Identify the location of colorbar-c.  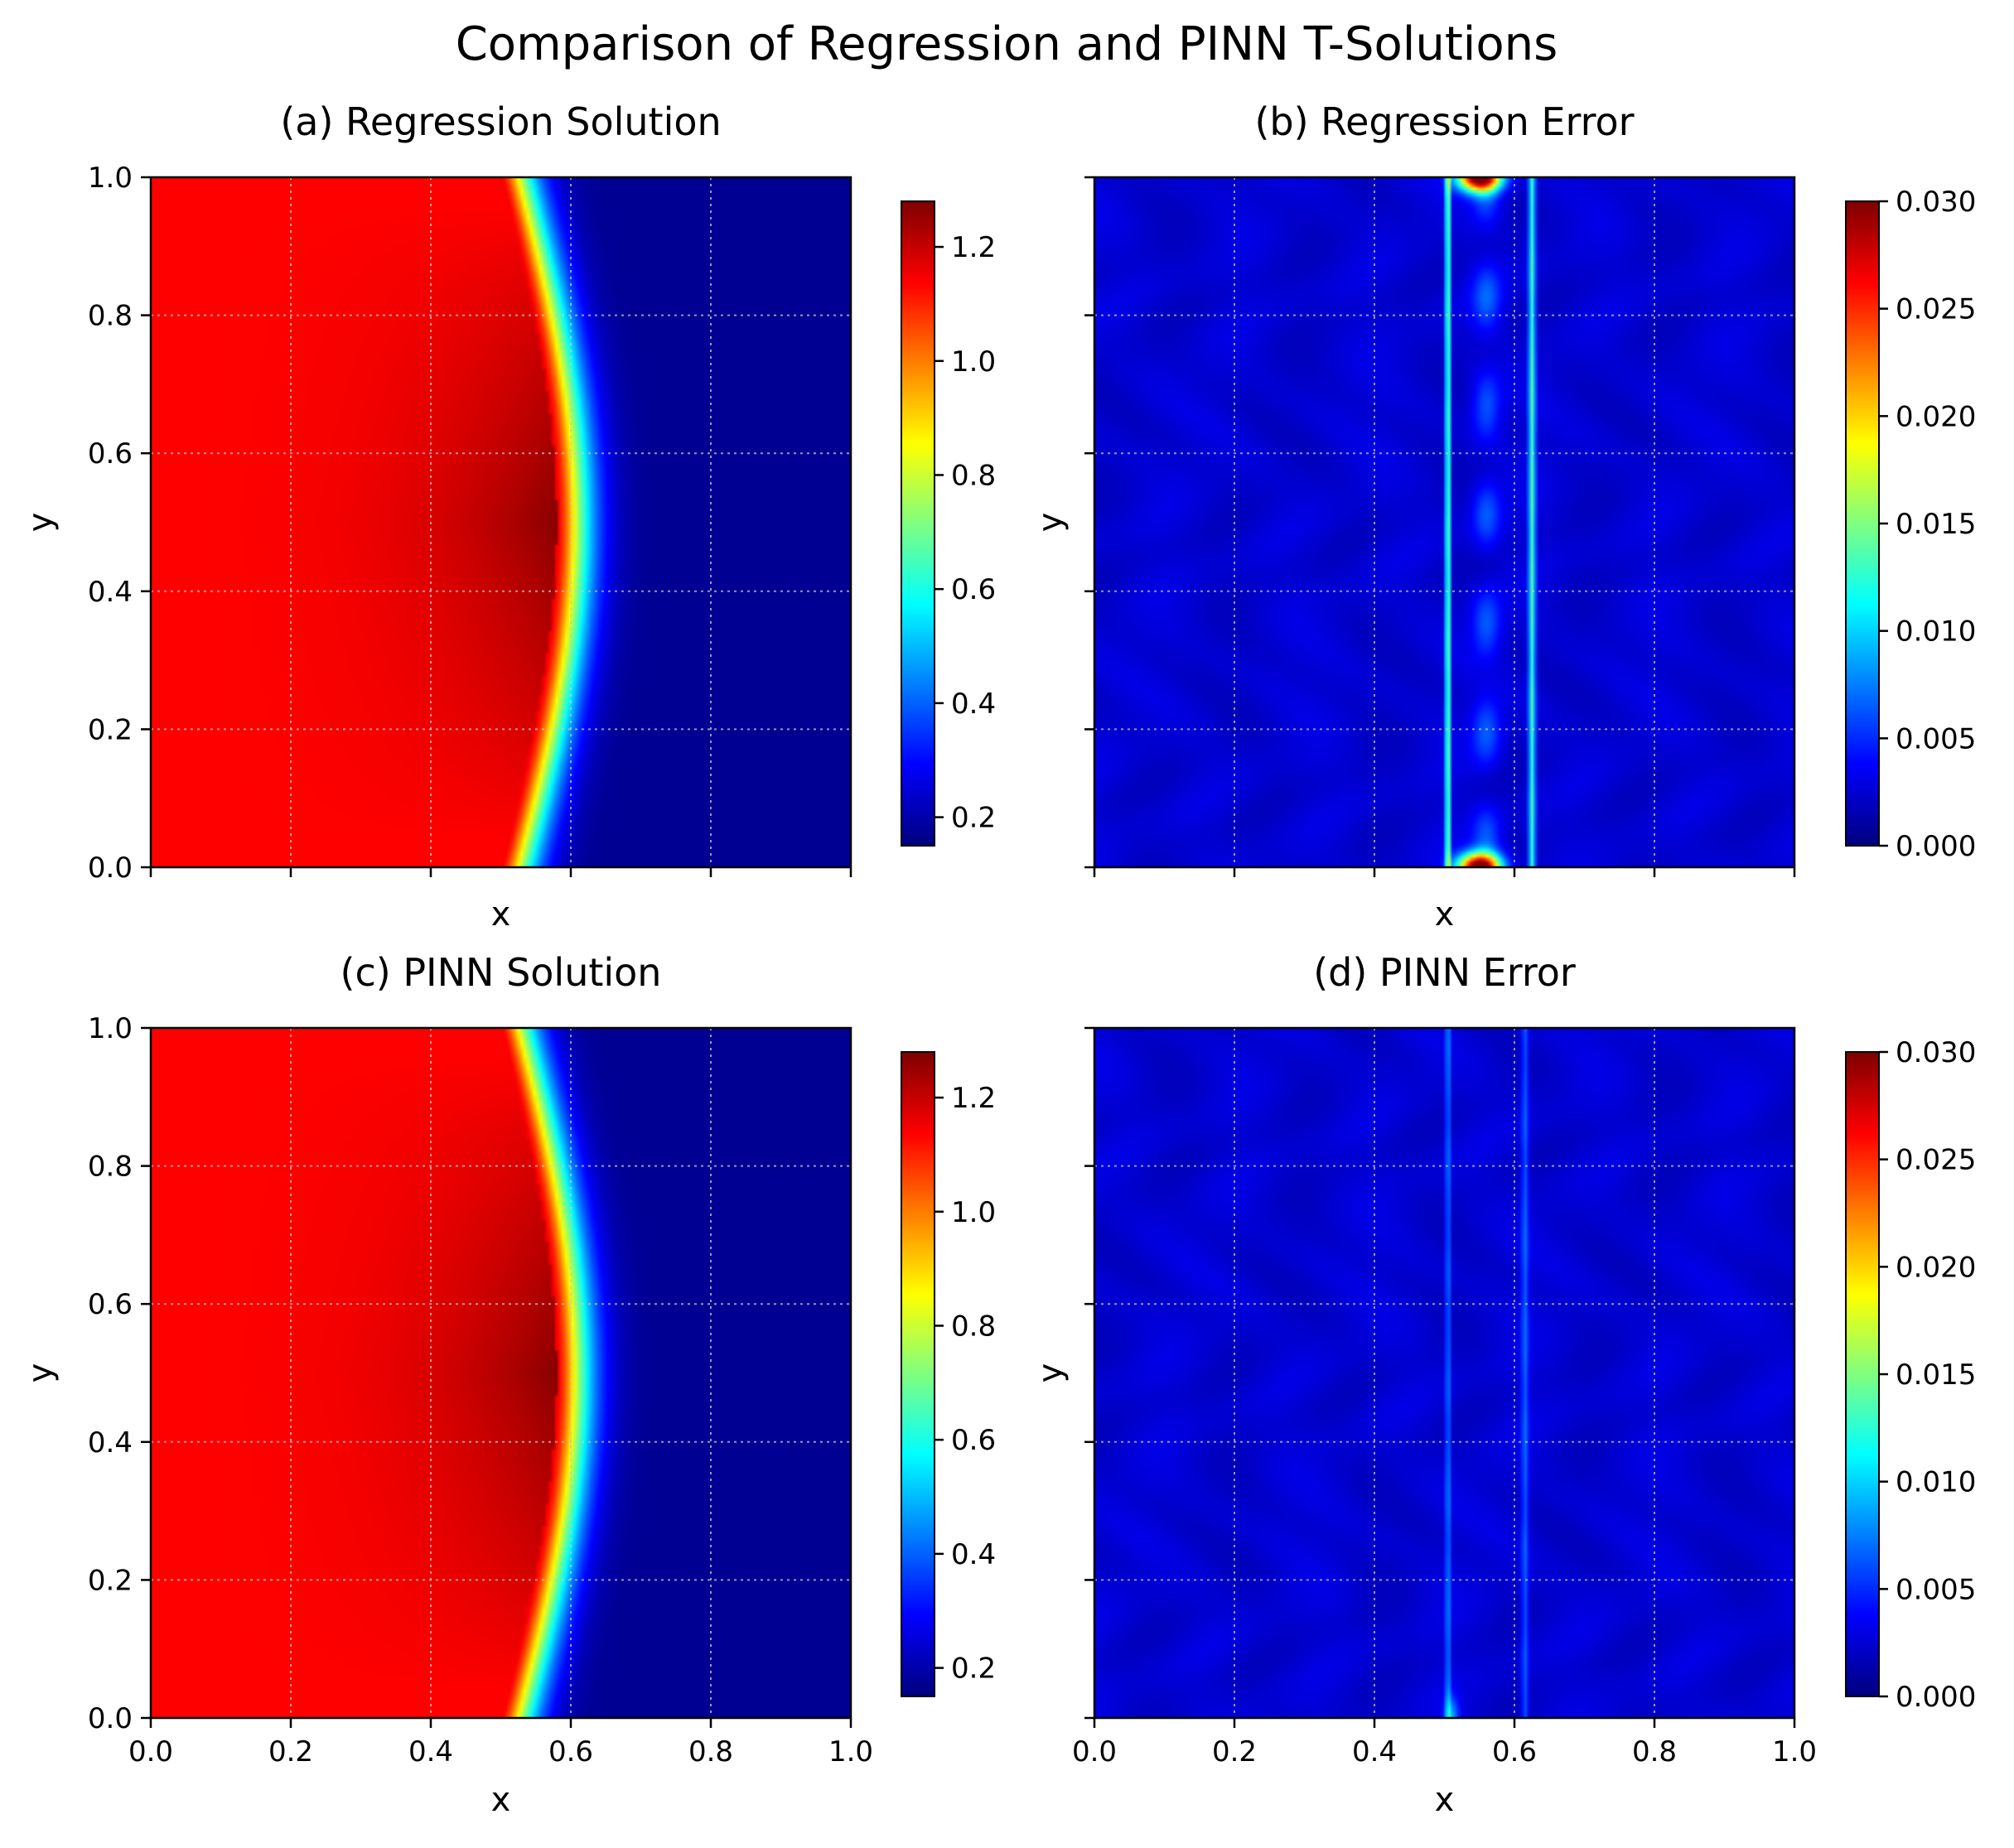
(918, 1374).